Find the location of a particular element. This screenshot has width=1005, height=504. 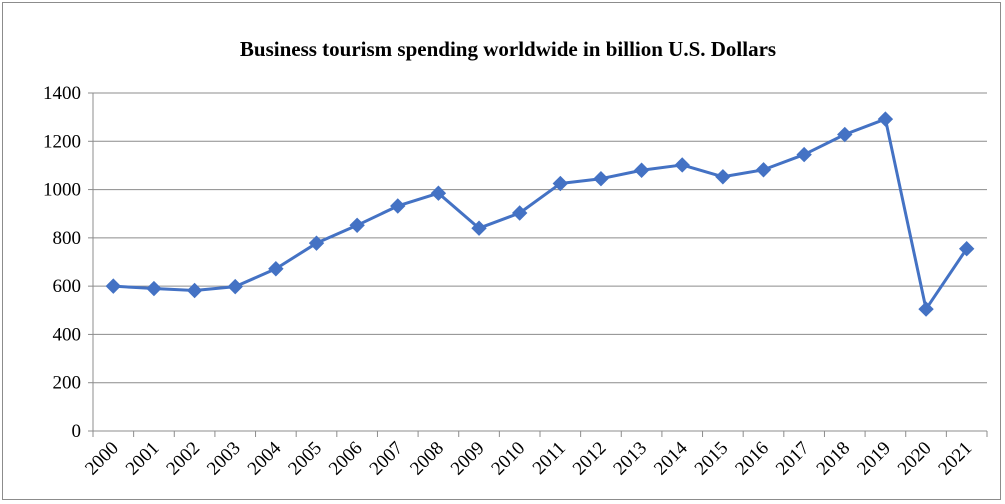

data-point-2008 is located at coordinates (438, 193).